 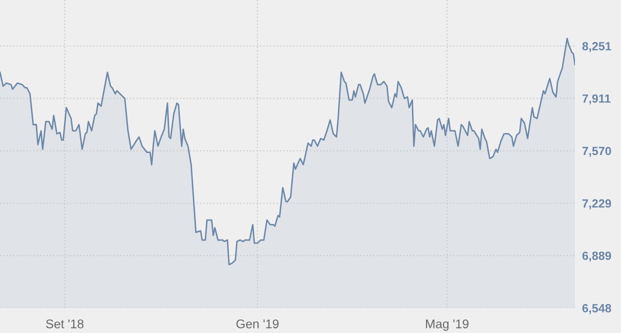 What do you see at coordinates (65, 323) in the screenshot?
I see `x-tick-label: Set '18` at bounding box center [65, 323].